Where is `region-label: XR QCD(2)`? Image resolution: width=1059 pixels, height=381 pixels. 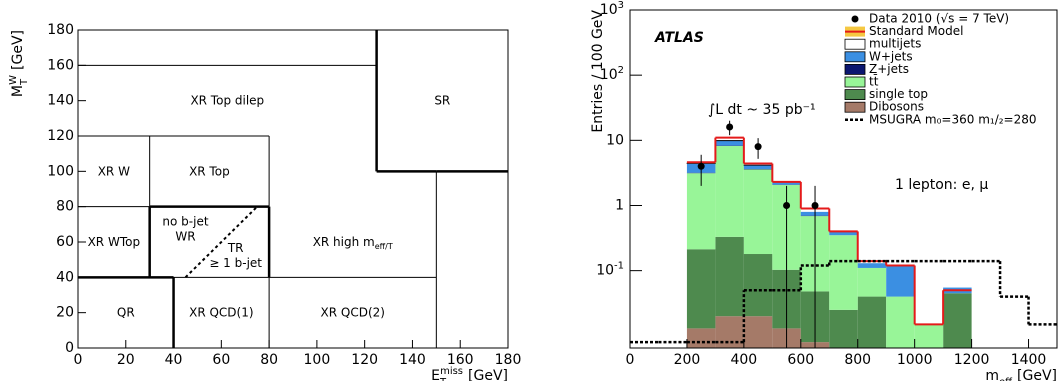 region-label: XR QCD(2) is located at coordinates (353, 312).